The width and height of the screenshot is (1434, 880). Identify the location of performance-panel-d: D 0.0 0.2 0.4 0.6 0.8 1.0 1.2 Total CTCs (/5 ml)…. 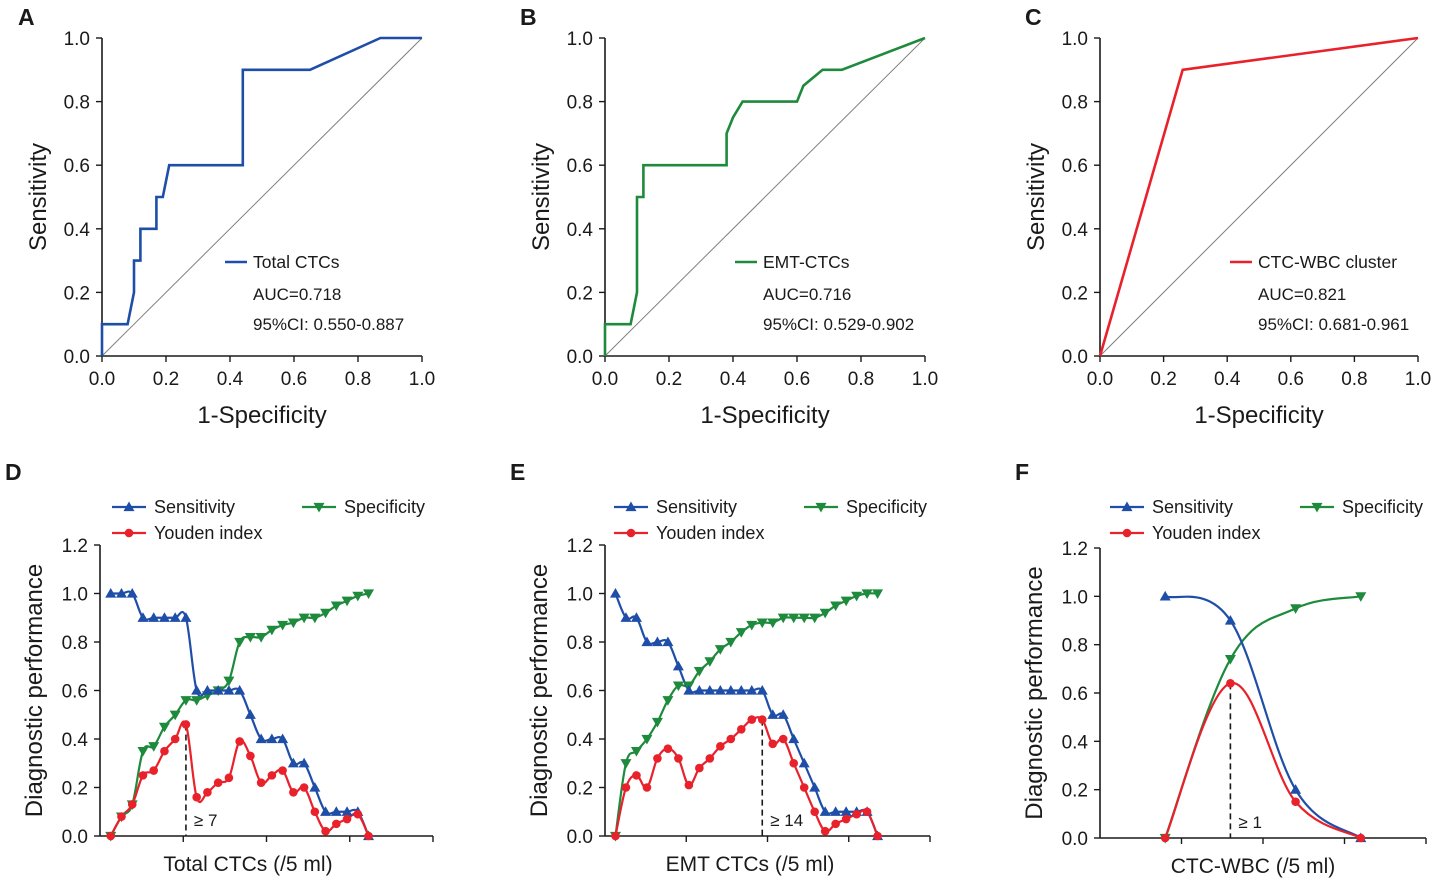
(219, 667).